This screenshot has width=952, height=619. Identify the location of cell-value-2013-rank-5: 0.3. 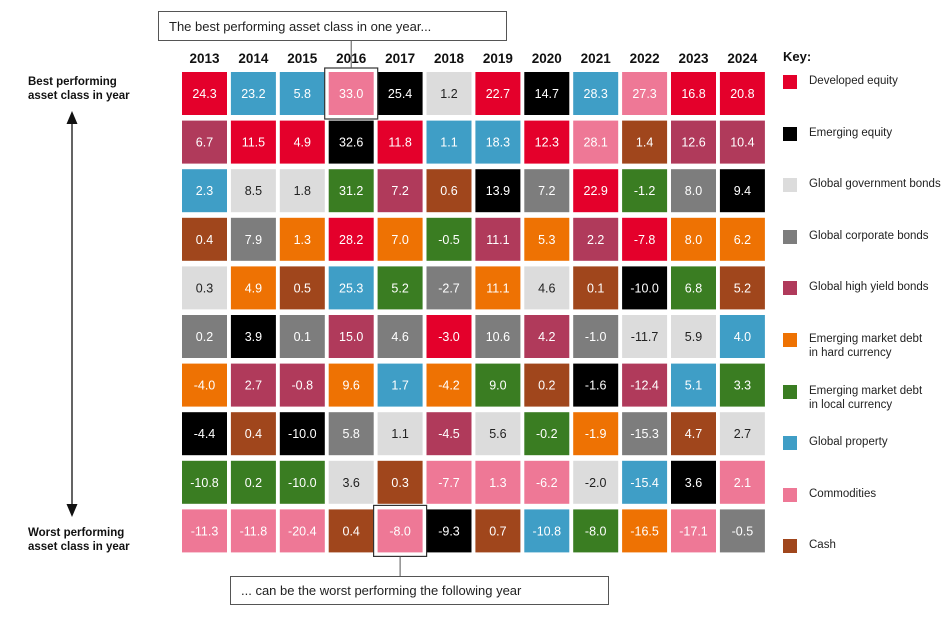
(204, 288).